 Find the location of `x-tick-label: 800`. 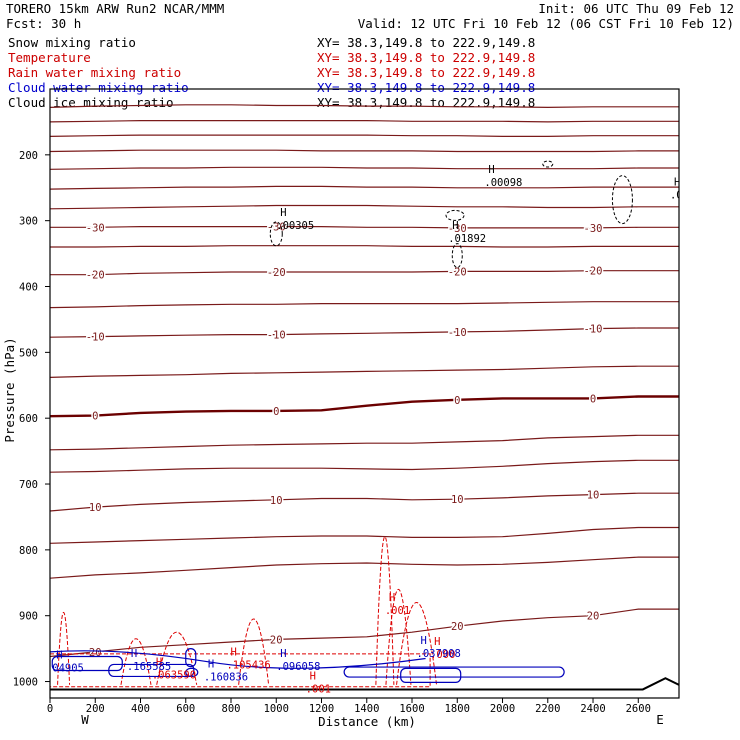

x-tick-label: 800 is located at coordinates (231, 709).